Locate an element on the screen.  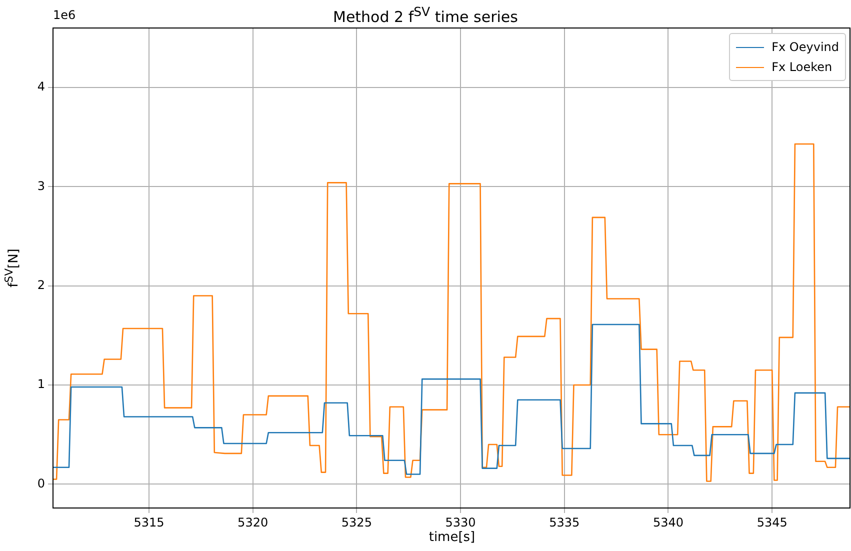
text: 1e6 is located at coordinates (64, 15).